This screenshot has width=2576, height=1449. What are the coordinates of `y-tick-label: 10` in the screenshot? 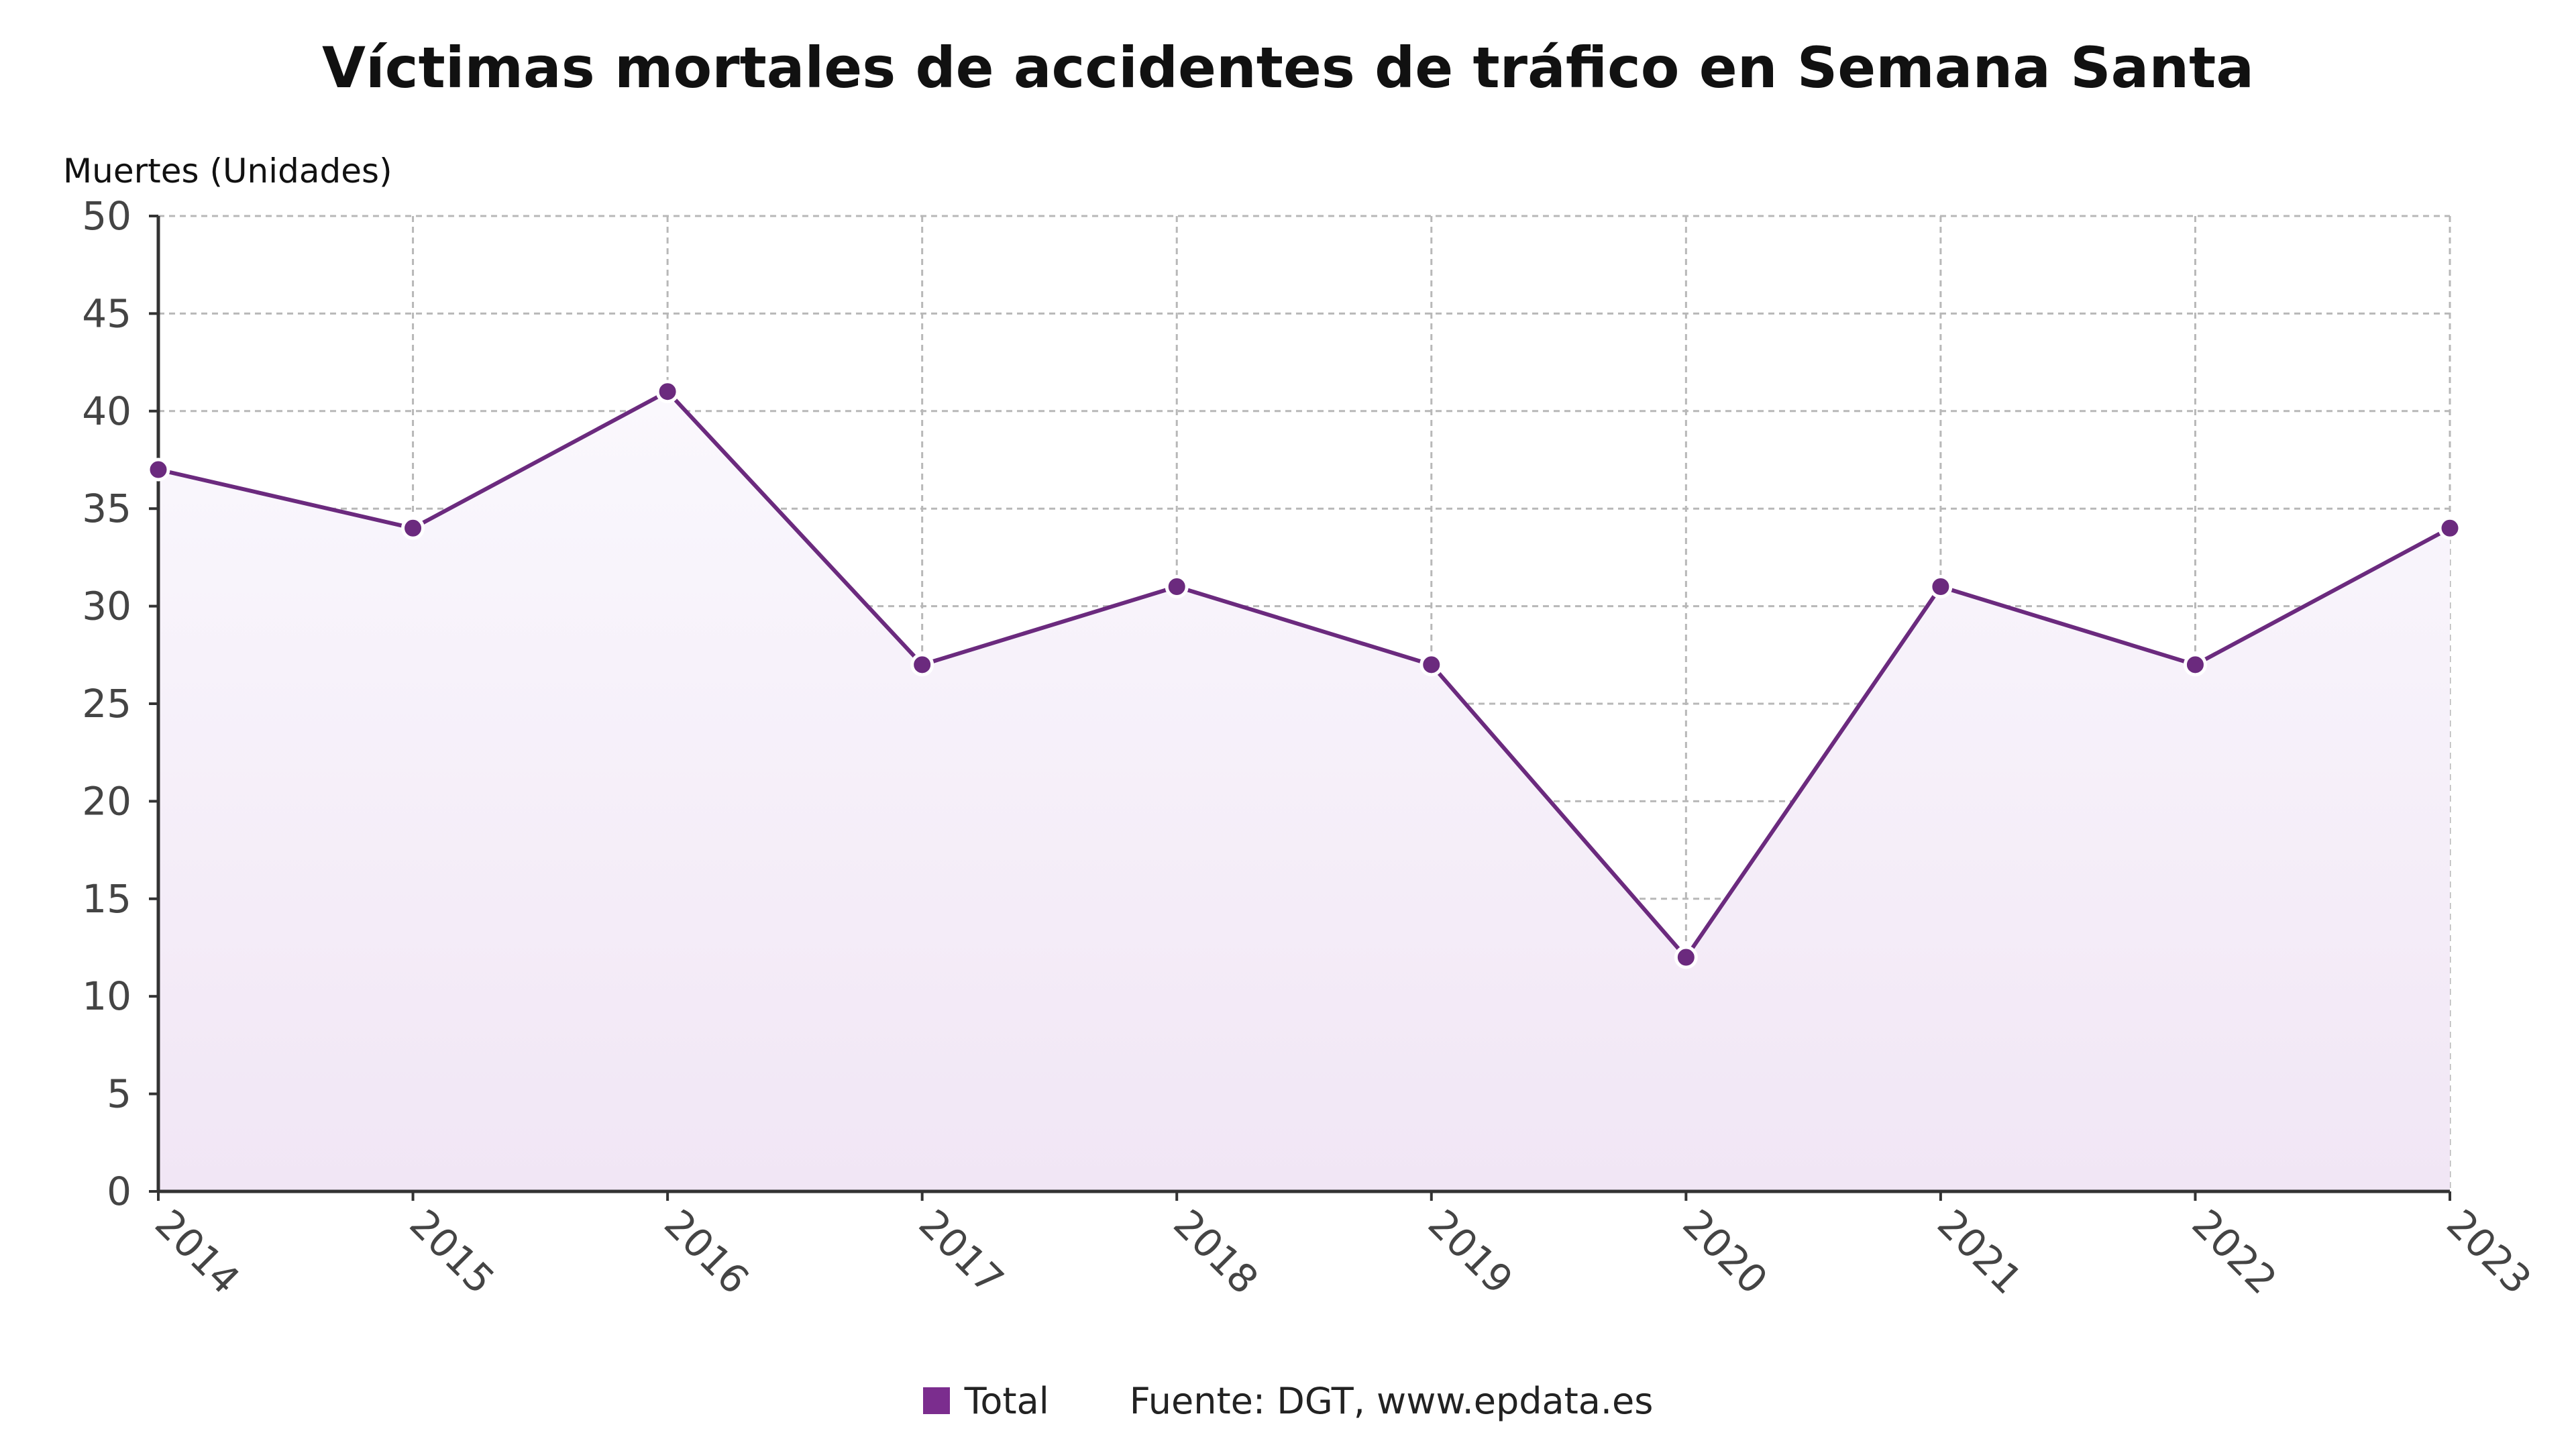 It's located at (106, 996).